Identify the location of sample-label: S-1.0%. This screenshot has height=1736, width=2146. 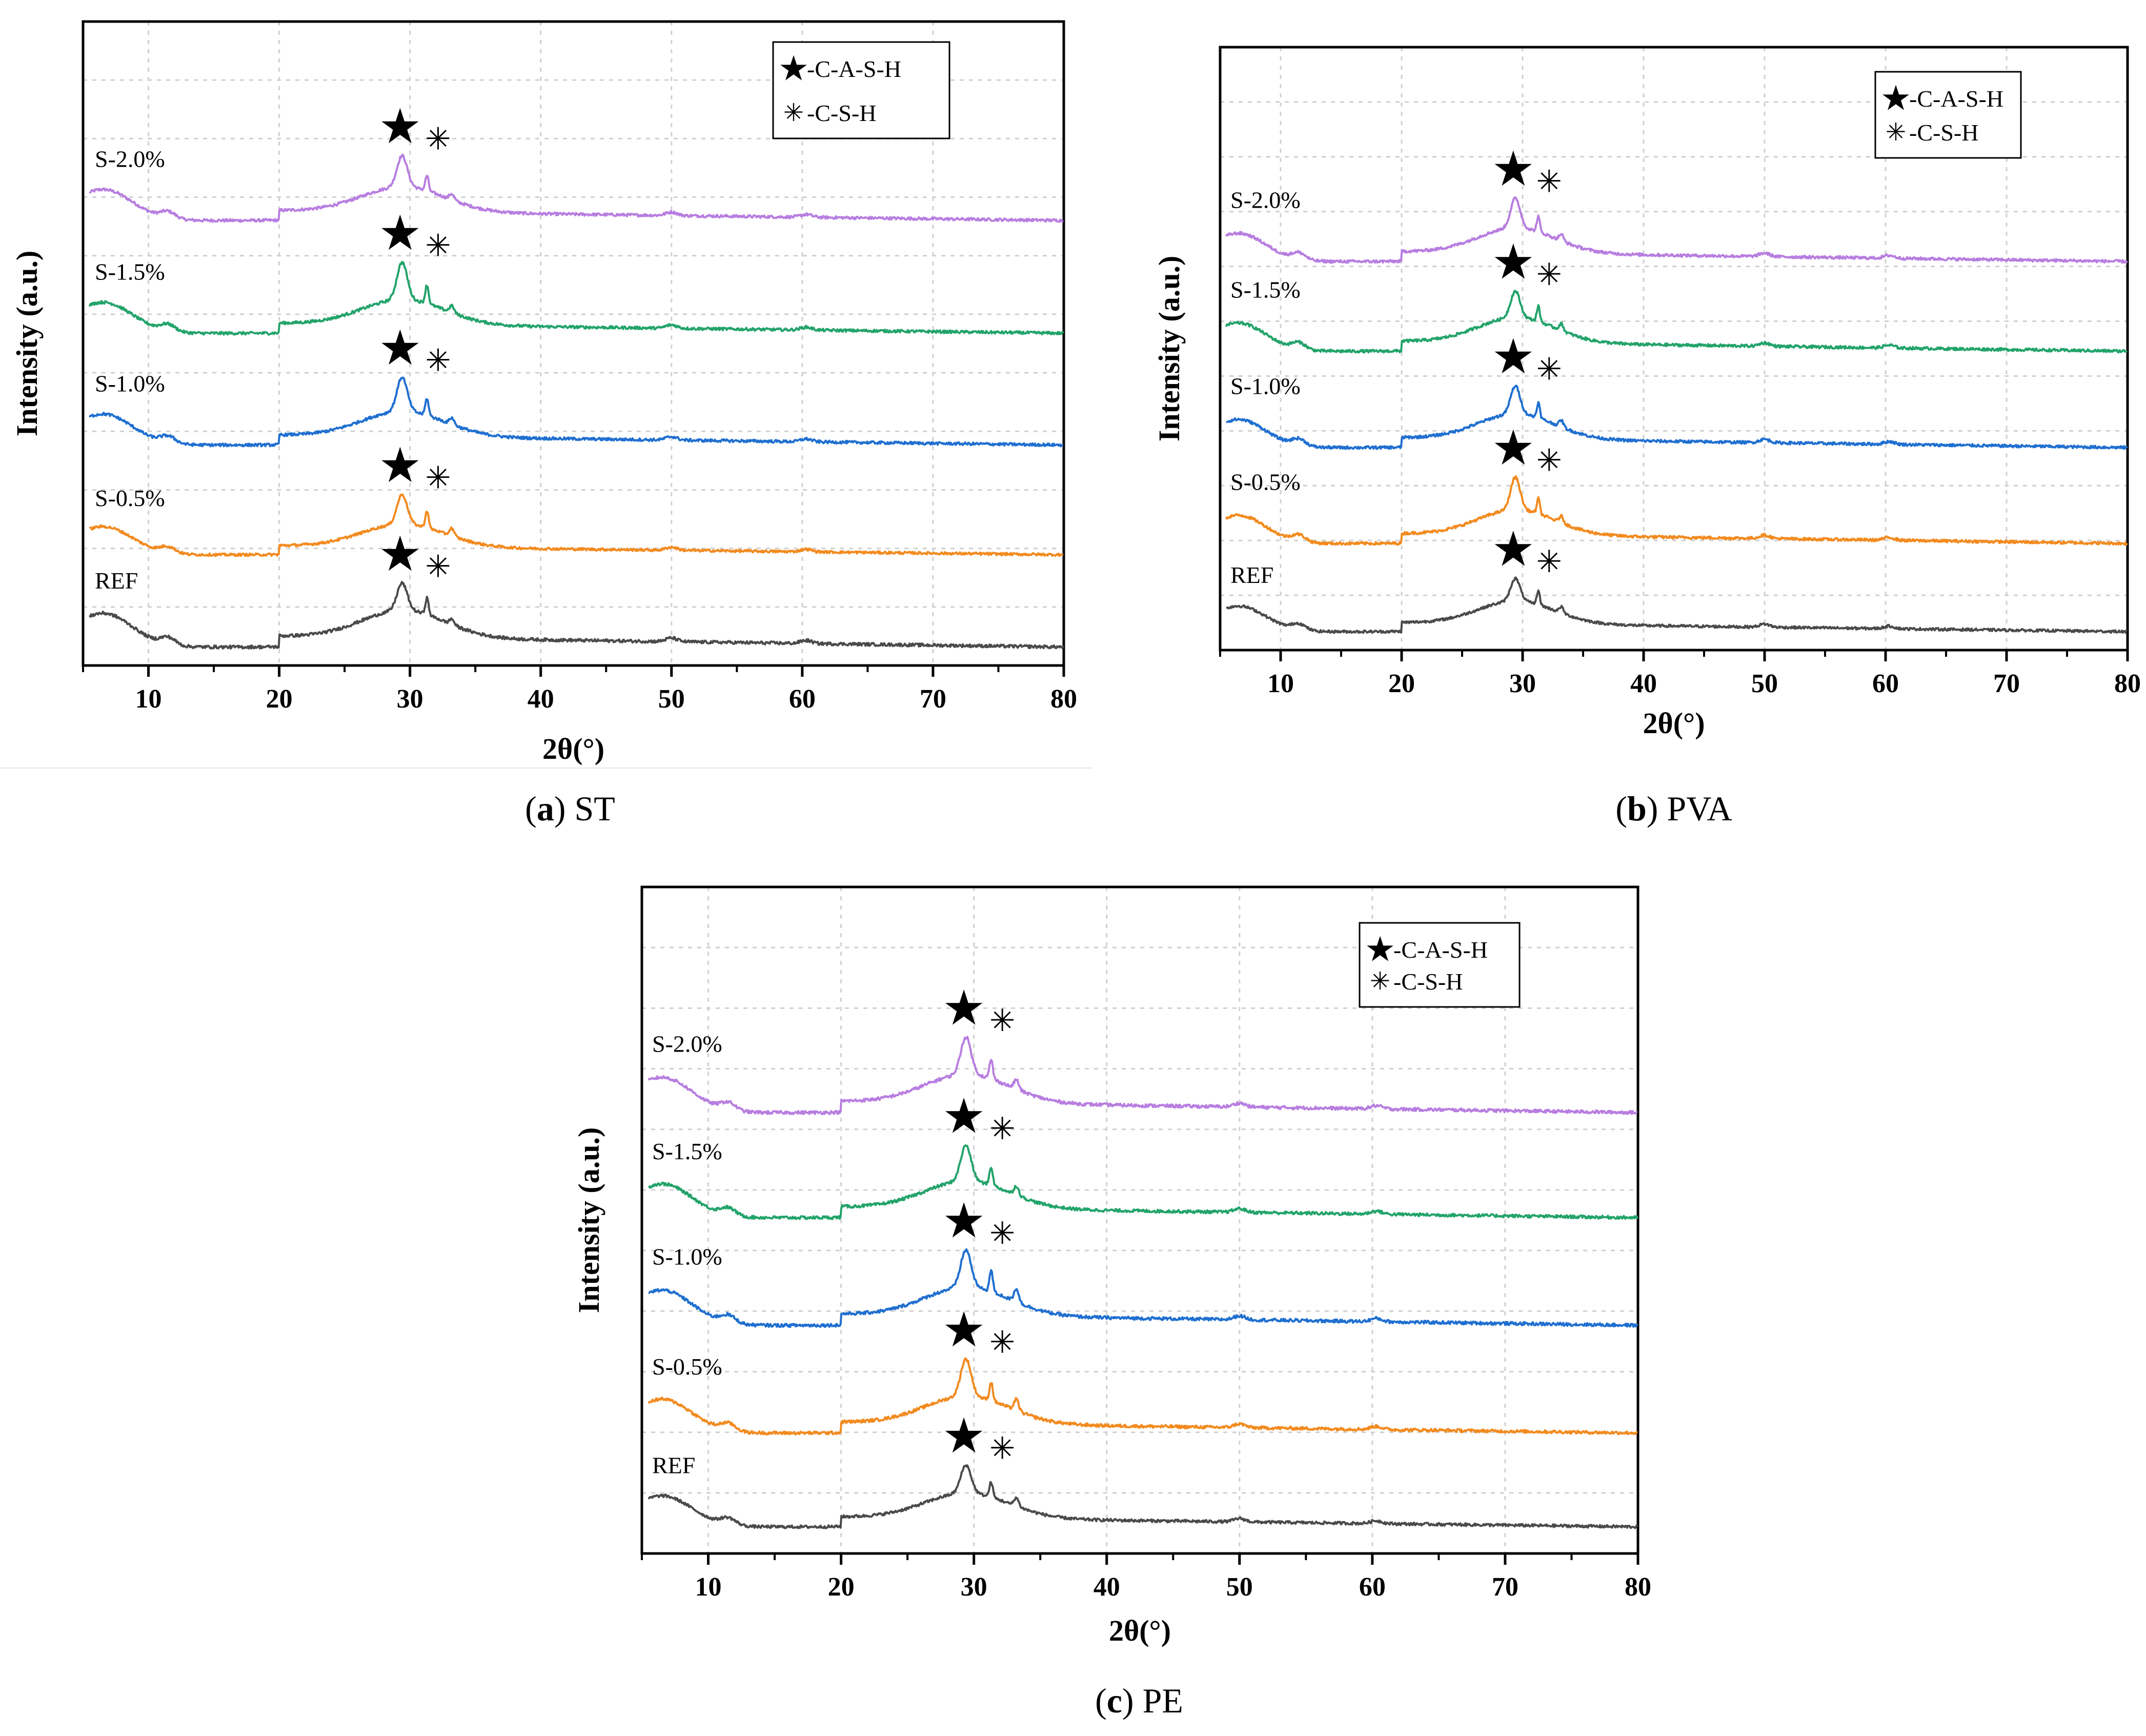
(1265, 386).